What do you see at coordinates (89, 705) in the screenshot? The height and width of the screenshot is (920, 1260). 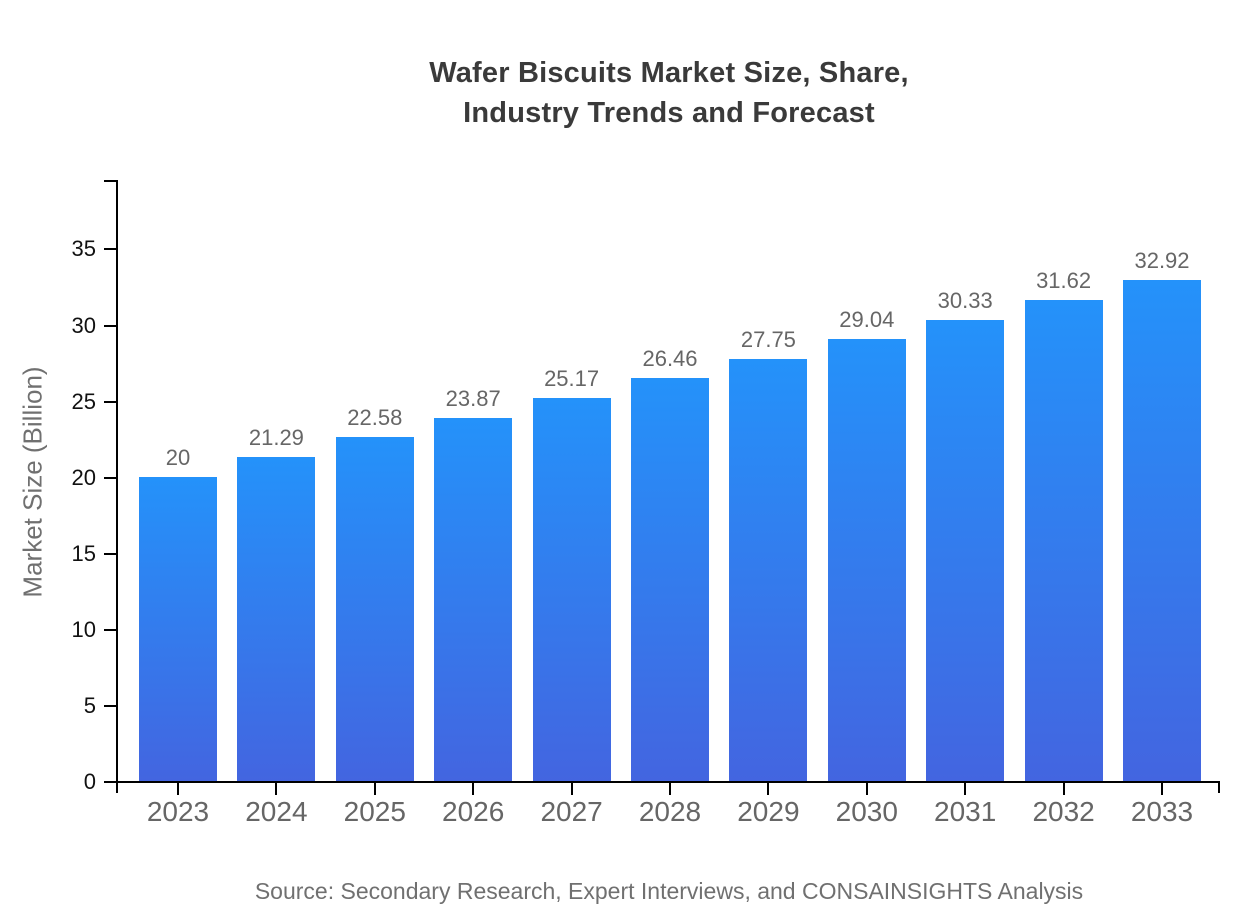 I see `y-tick-label: 5` at bounding box center [89, 705].